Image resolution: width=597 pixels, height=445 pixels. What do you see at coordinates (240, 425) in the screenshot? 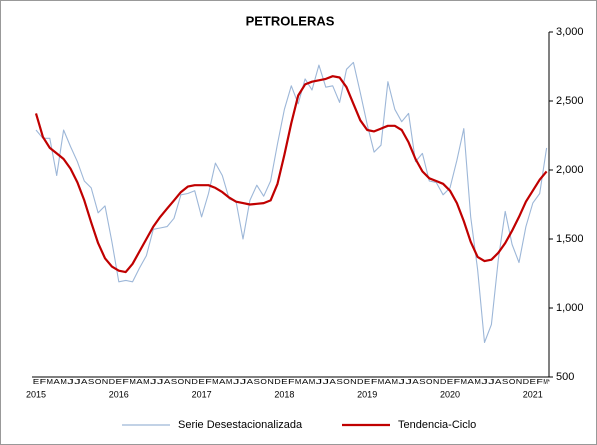
I see `legend-label: Serie Desestacionalizada` at bounding box center [240, 425].